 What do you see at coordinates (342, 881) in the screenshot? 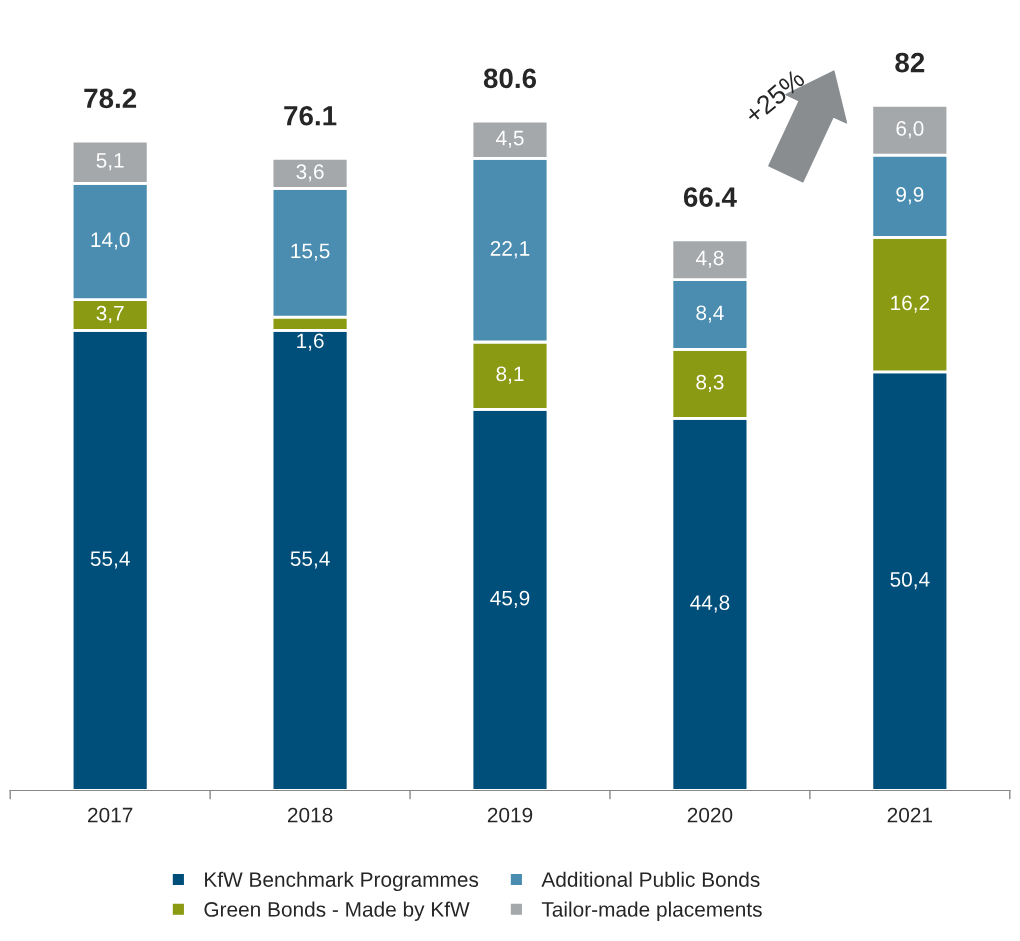
I see `legend-label: KfW Benchmark Programmes` at bounding box center [342, 881].